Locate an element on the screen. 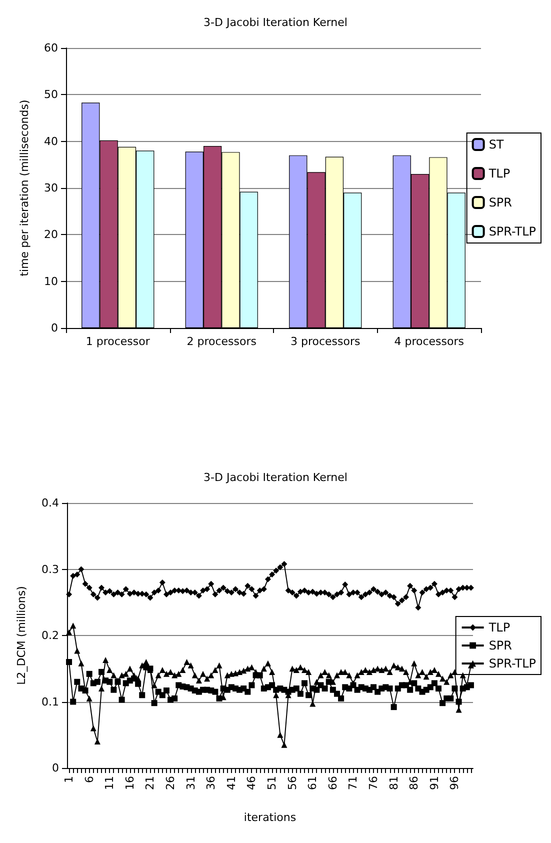  y-tick-label: 0.4 is located at coordinates (50, 503).